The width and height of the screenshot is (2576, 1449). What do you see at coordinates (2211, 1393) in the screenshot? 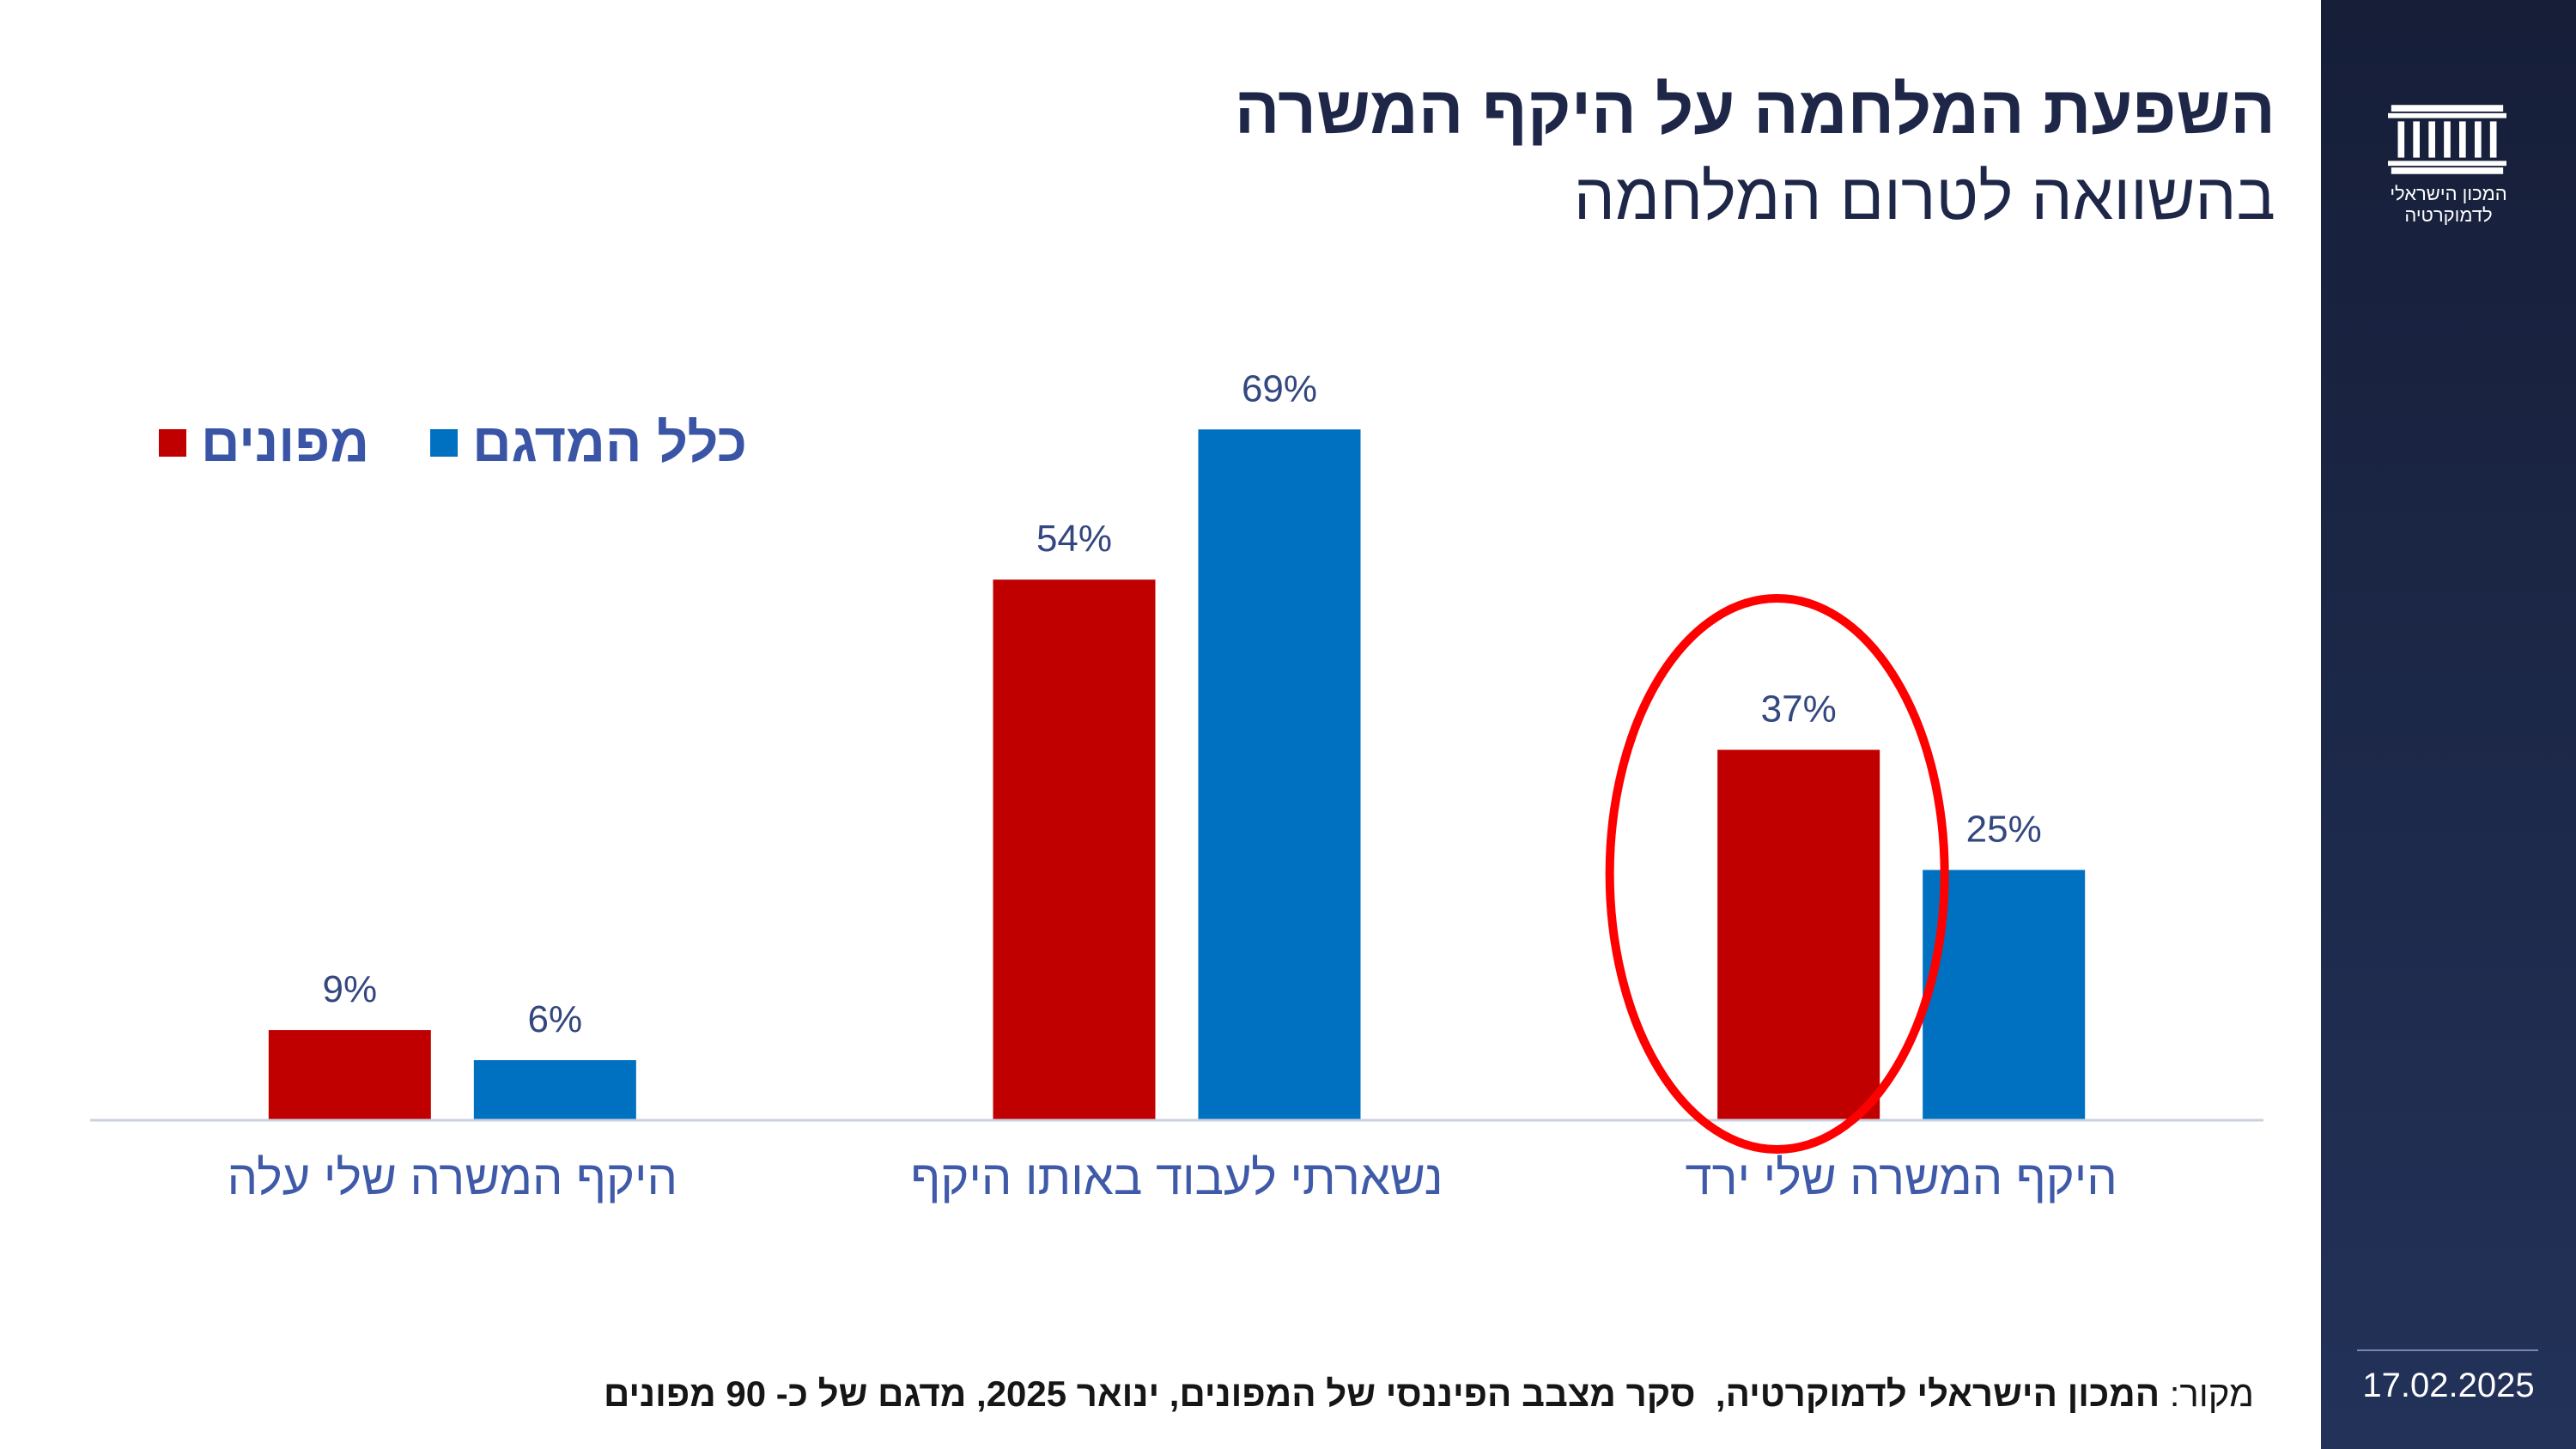
I see `source-label: מקור:` at bounding box center [2211, 1393].